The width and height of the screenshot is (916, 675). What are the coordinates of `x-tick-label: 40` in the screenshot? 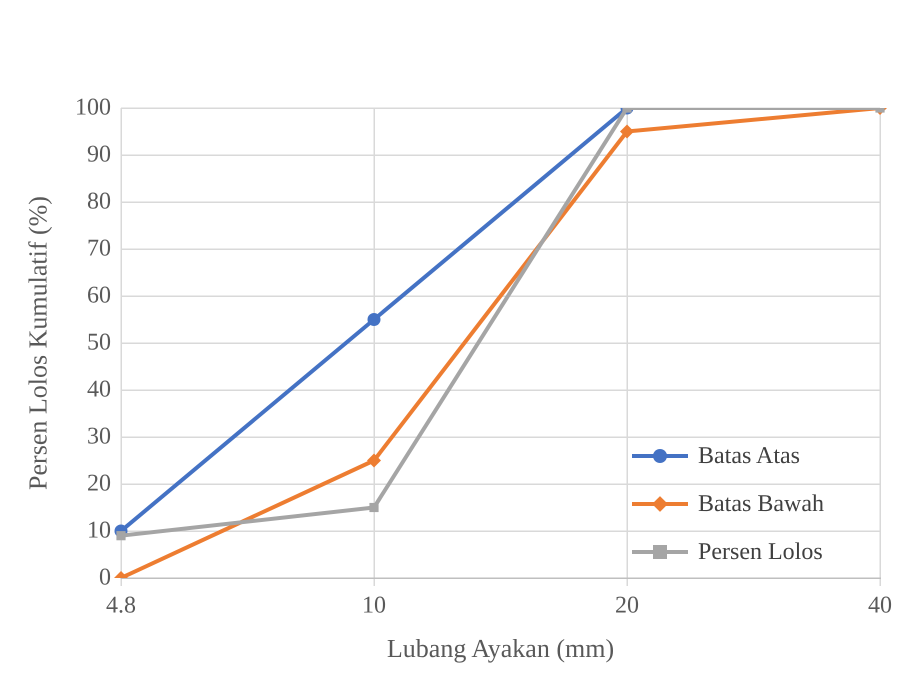 It's located at (880, 605).